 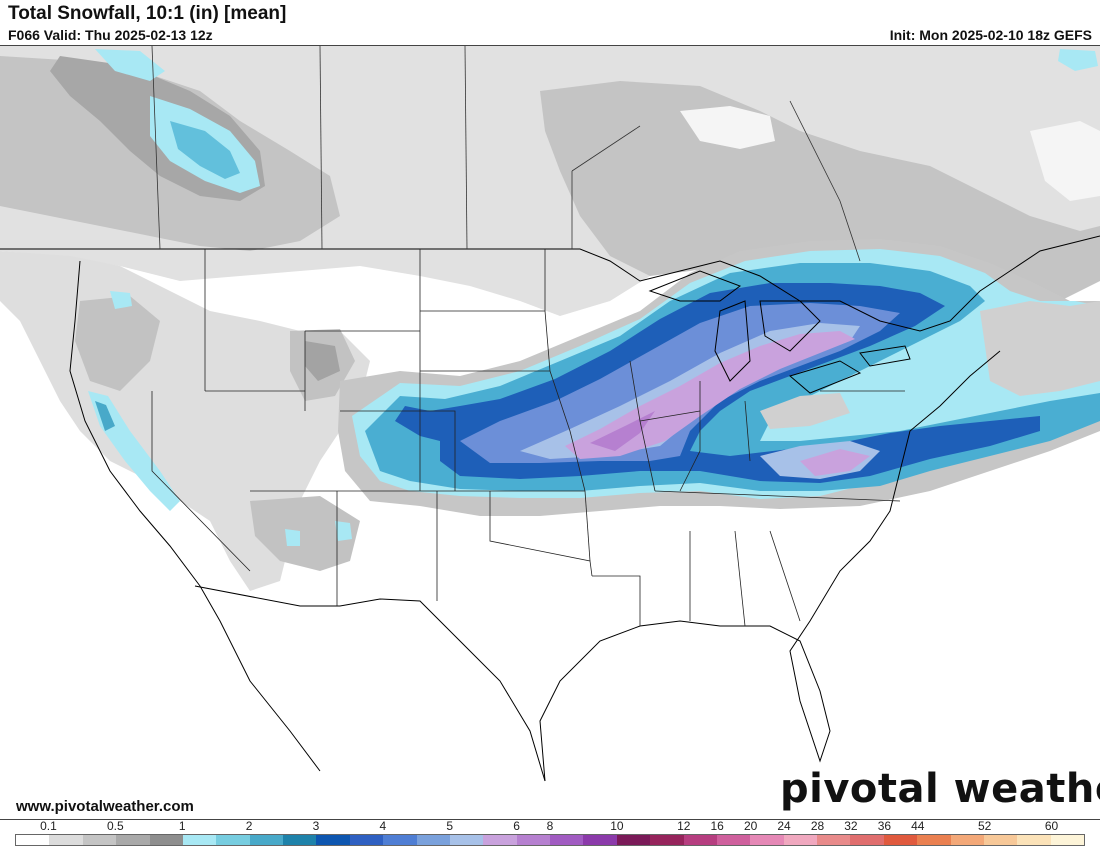 What do you see at coordinates (185, 421) in the screenshot?
I see `western-snow-shading` at bounding box center [185, 421].